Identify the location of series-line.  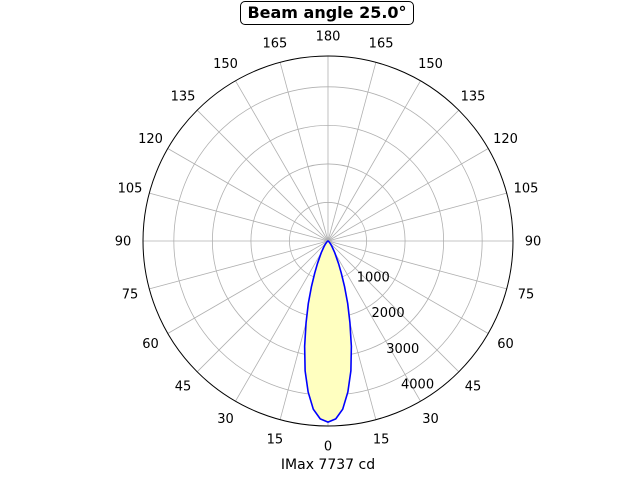
(328, 331).